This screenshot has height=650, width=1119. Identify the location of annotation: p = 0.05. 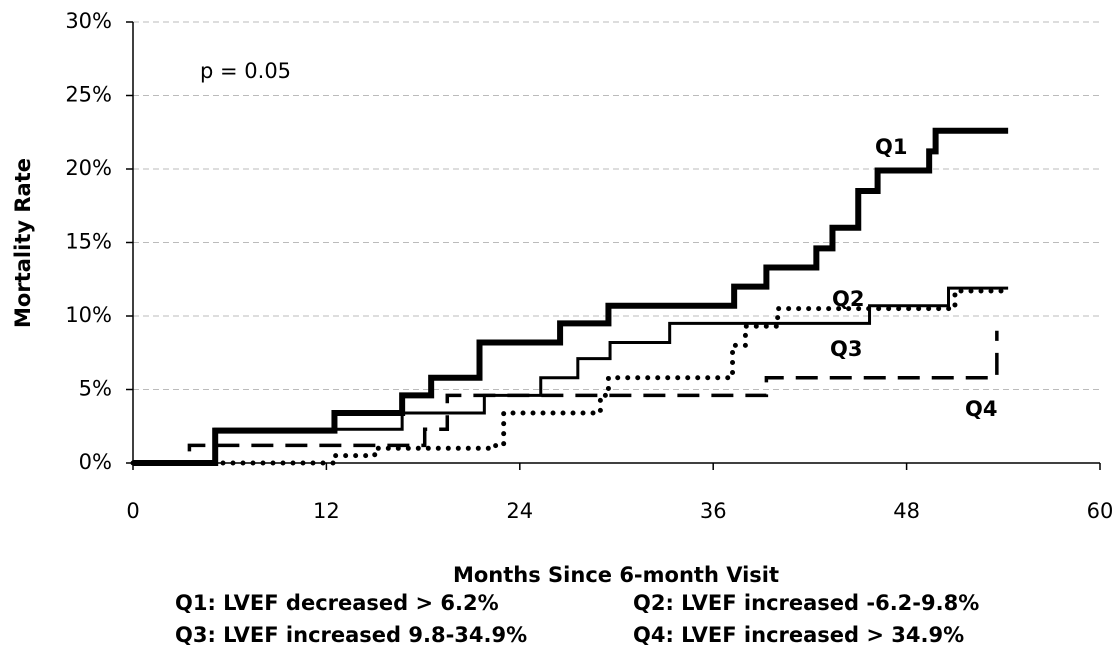
(245, 71).